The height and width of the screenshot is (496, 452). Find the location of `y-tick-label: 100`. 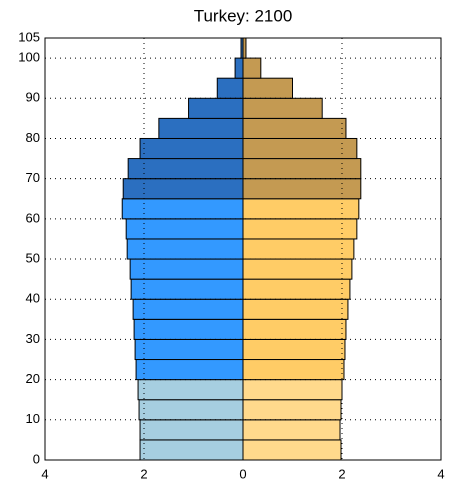

y-tick-label: 100 is located at coordinates (29, 57).